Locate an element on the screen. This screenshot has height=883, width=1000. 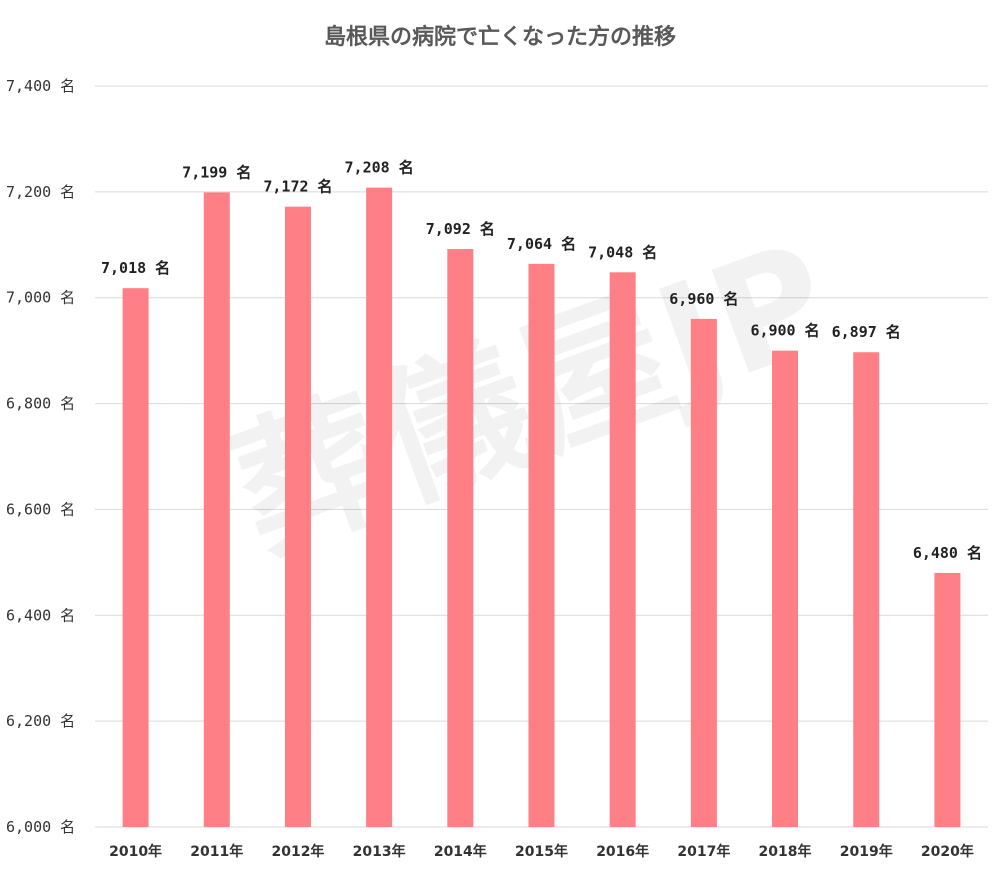
data-label: 7,064 名 is located at coordinates (541, 244).